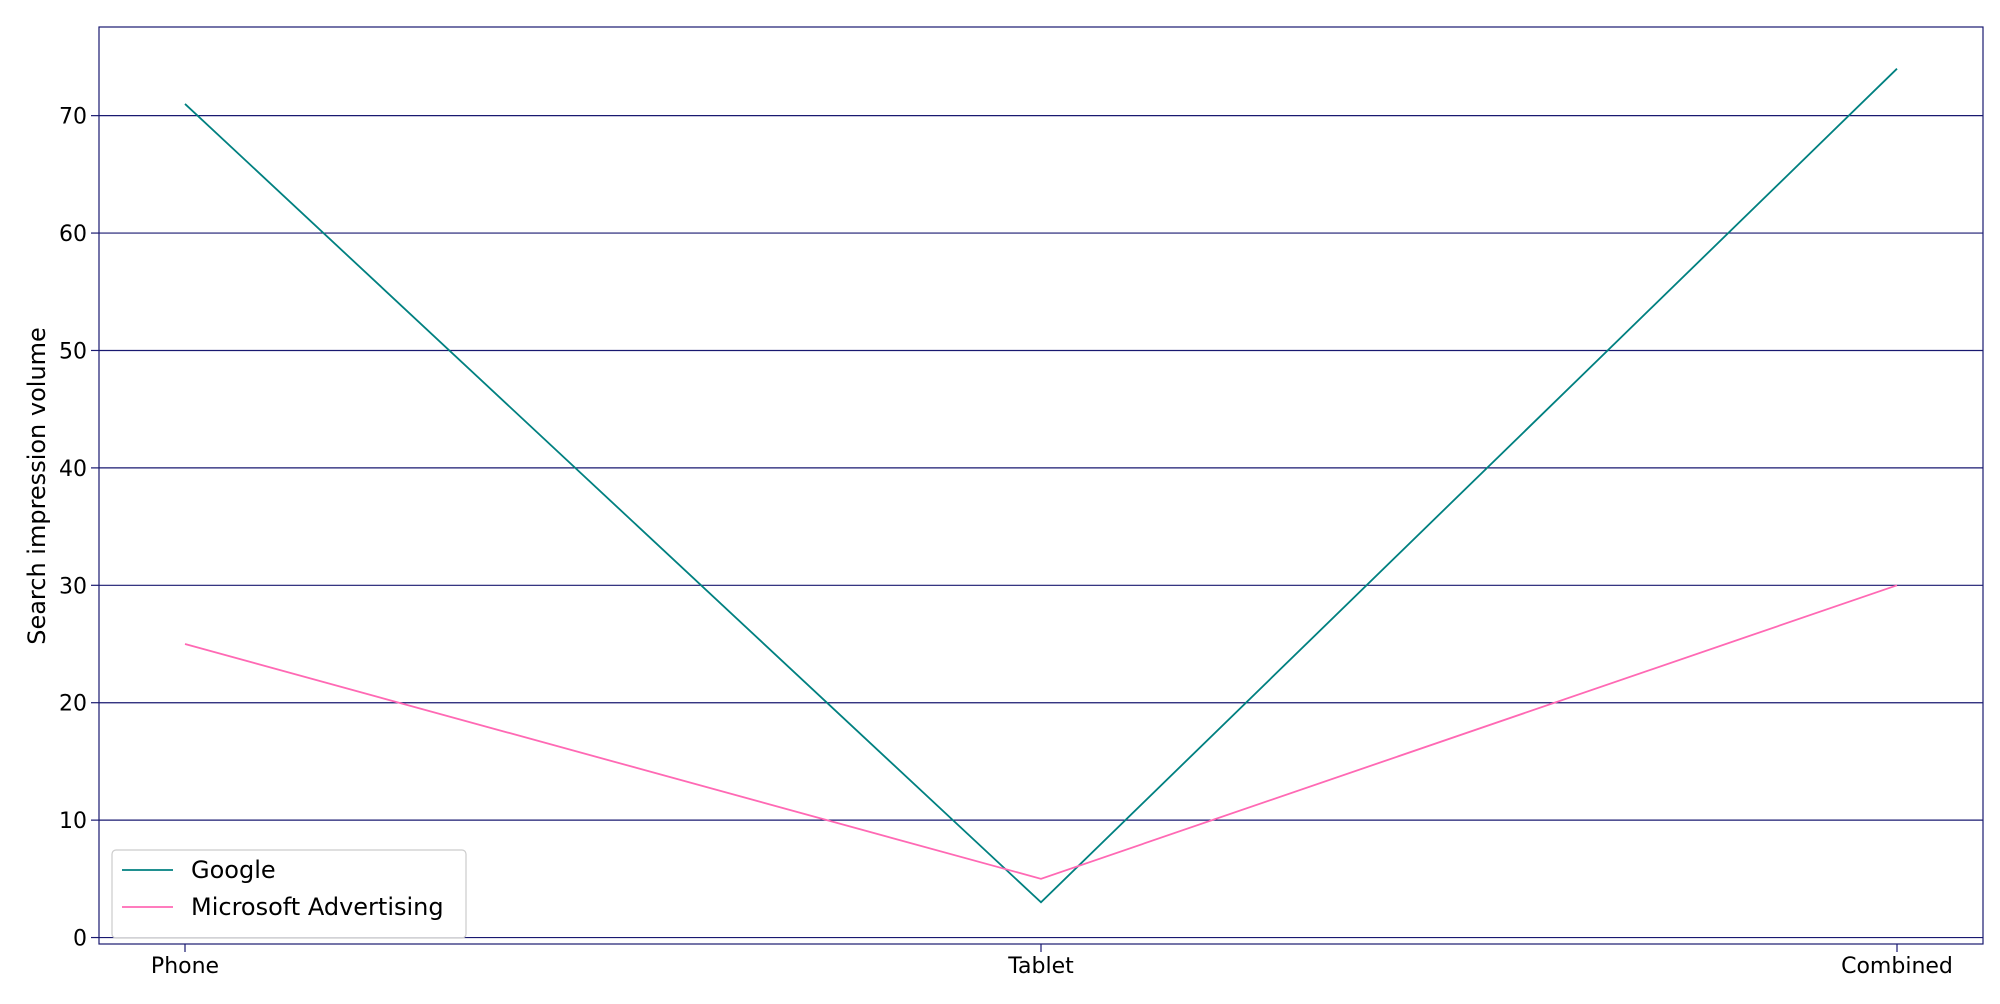  What do you see at coordinates (79, 528) in the screenshot?
I see `y-axis-ticks: 0 10 20 30 40 50 60 70` at bounding box center [79, 528].